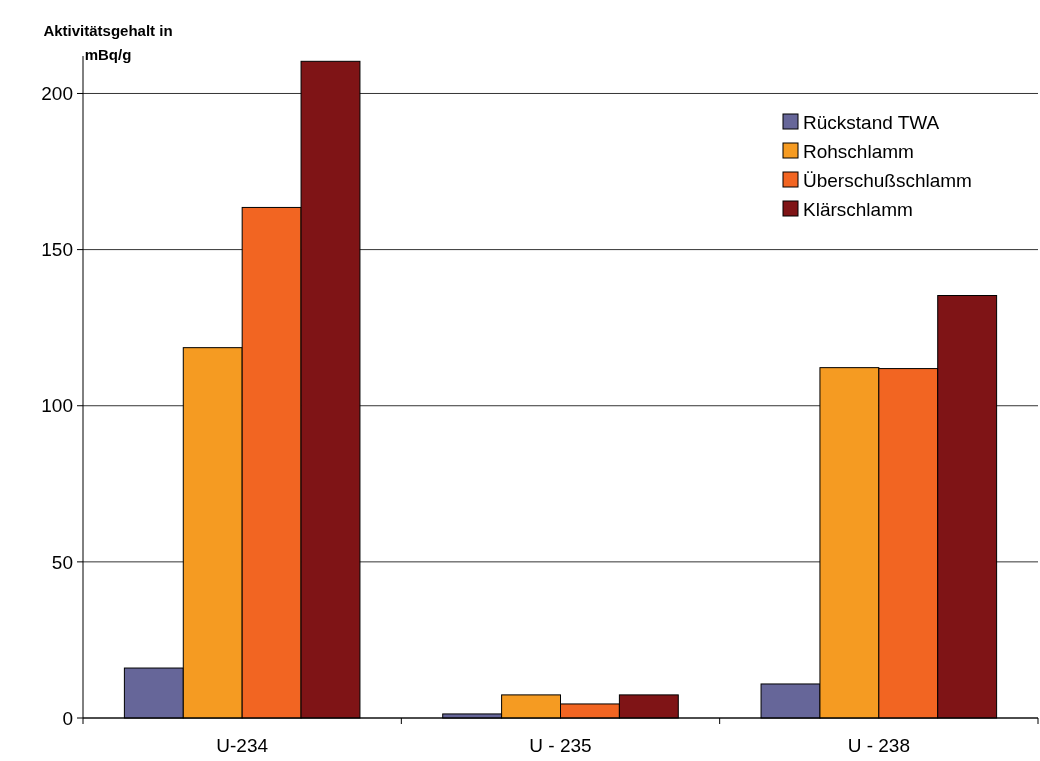 The image size is (1040, 761). What do you see at coordinates (242, 745) in the screenshot?
I see `x-tick-label: U-234` at bounding box center [242, 745].